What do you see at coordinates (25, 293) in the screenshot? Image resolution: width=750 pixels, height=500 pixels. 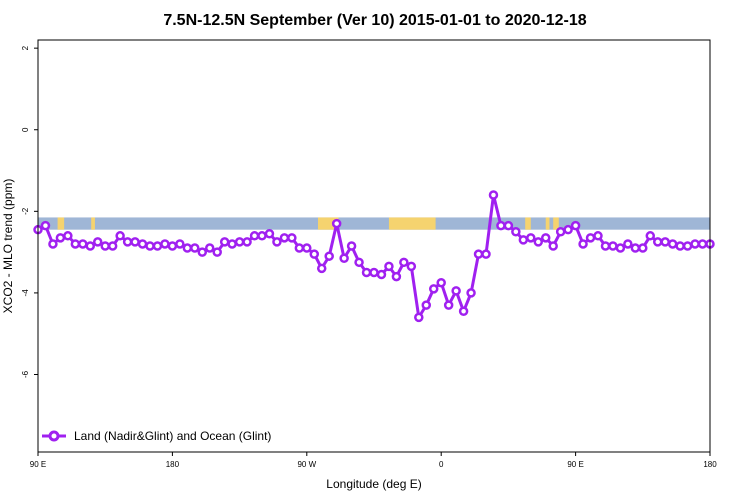 I see `y-tick-label: -4` at bounding box center [25, 293].